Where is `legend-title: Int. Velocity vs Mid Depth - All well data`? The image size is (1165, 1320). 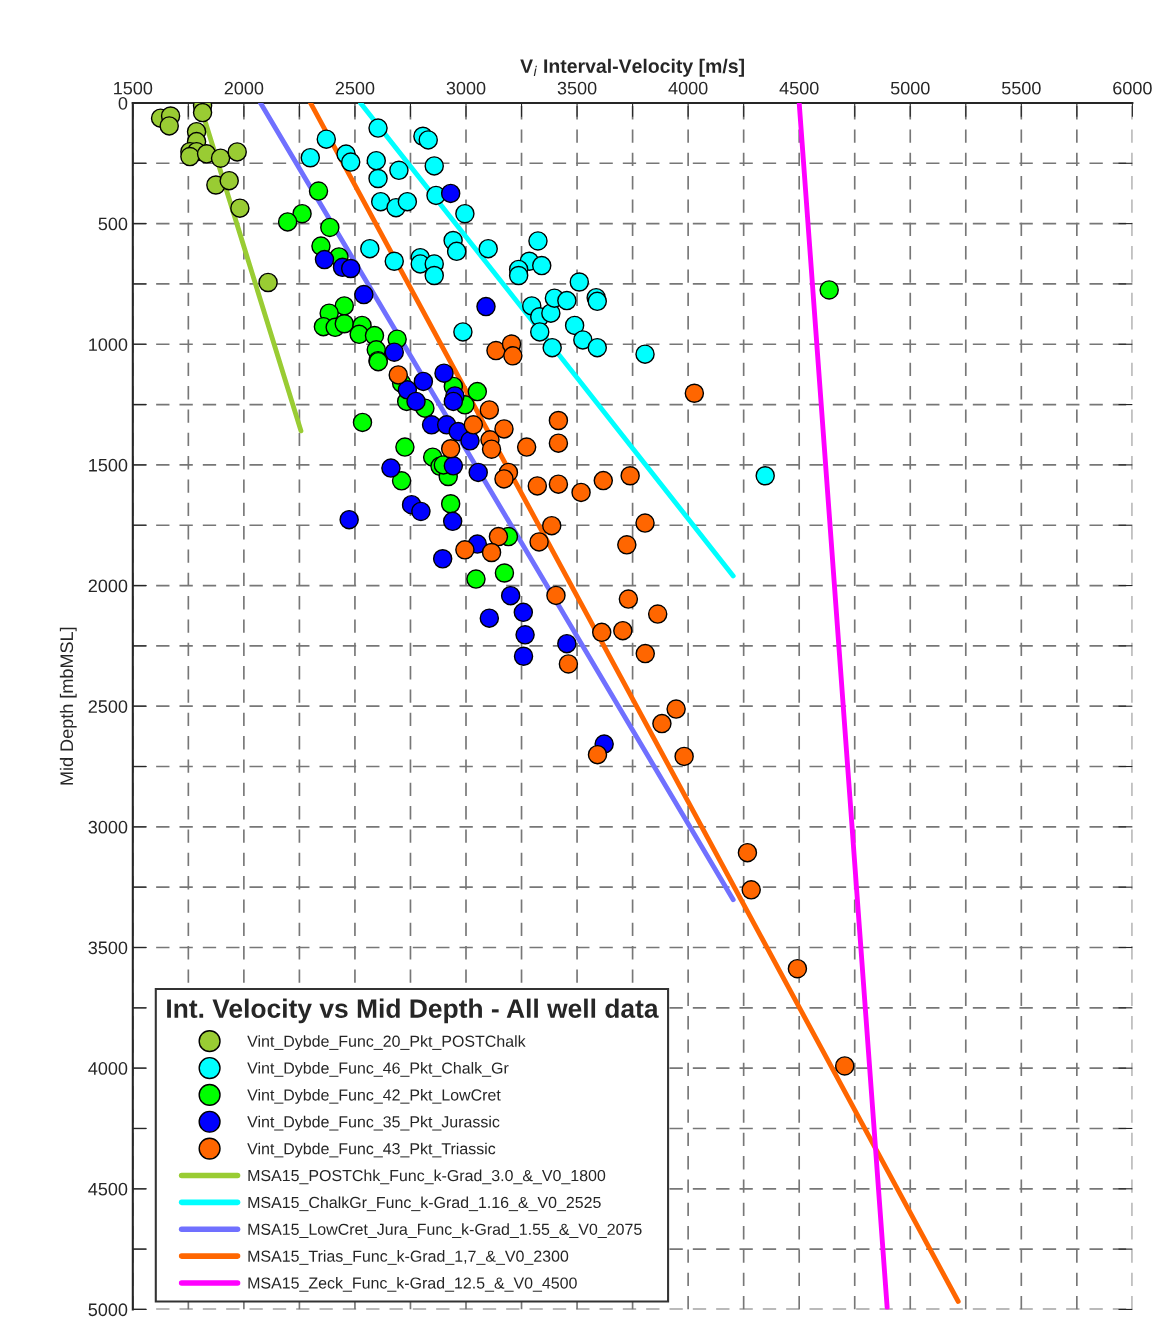
legend-title: Int. Velocity vs Mid Depth - All well data is located at coordinates (413, 1011).